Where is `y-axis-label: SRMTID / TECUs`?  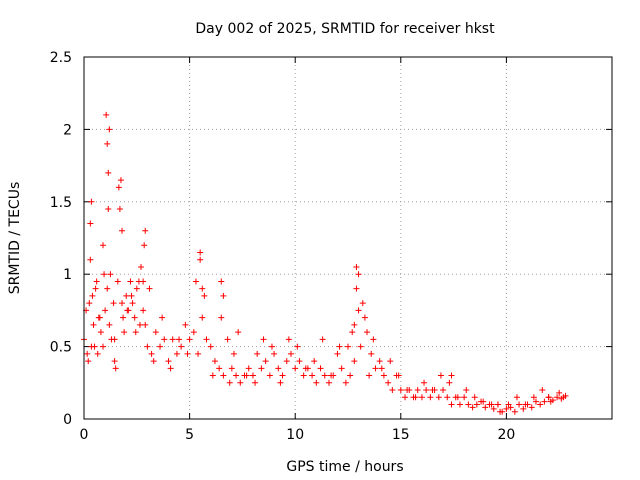
y-axis-label: SRMTID / TECUs is located at coordinates (15, 238).